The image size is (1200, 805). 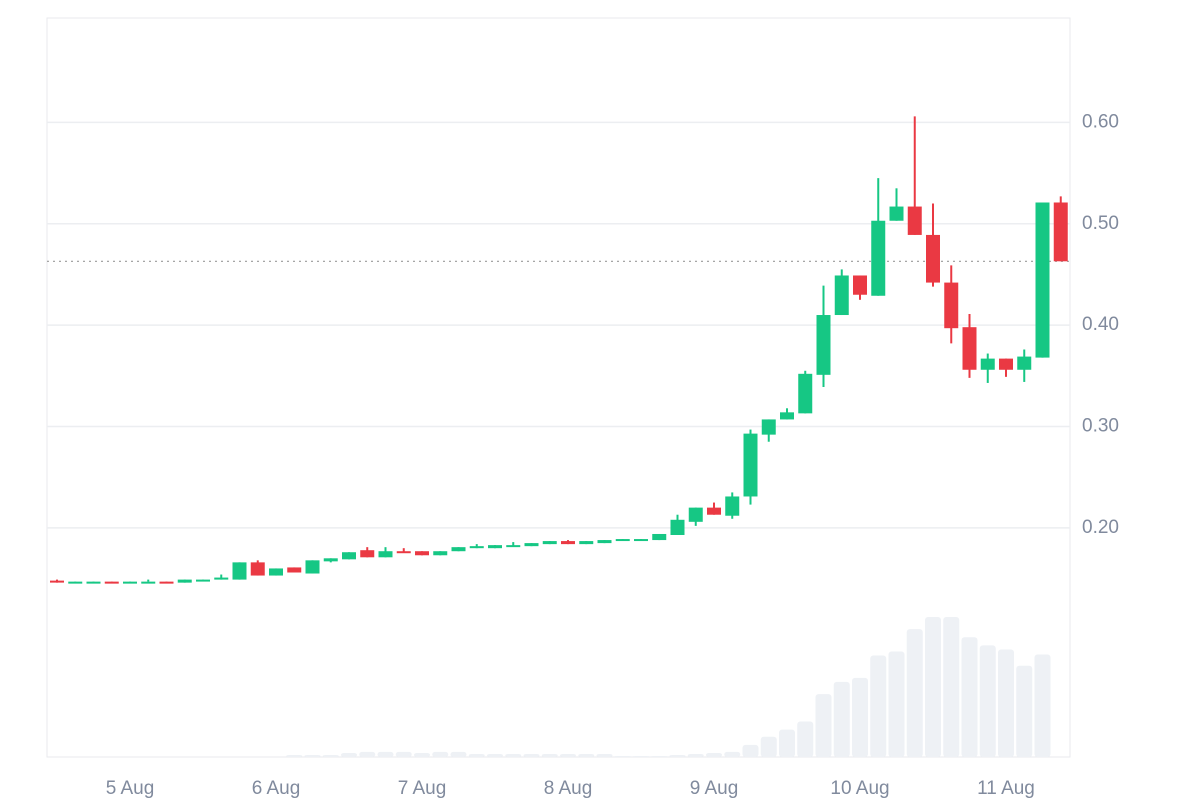 What do you see at coordinates (1006, 788) in the screenshot?
I see `x-tick-label: 11 Aug` at bounding box center [1006, 788].